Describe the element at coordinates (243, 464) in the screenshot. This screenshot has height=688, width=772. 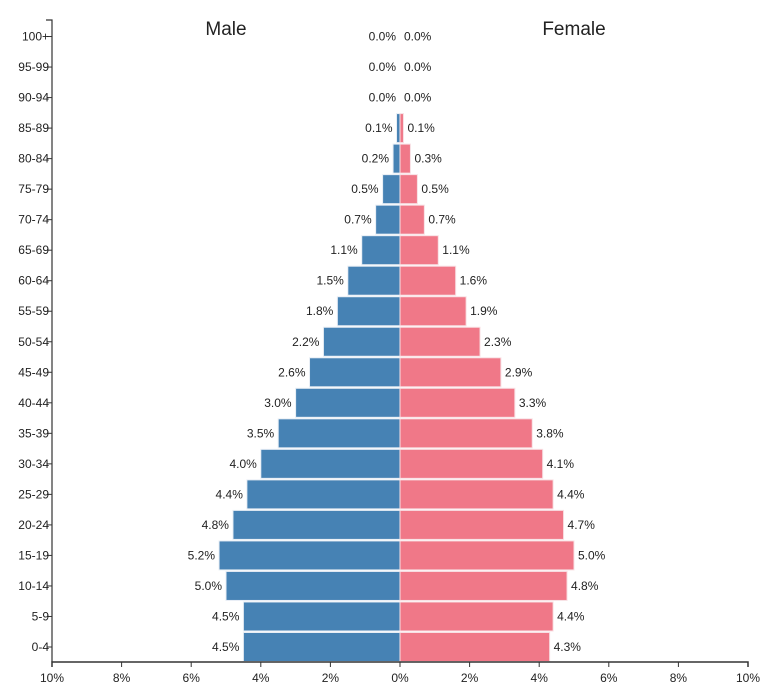
I see `male-label-30-34: 4.0%` at that location.